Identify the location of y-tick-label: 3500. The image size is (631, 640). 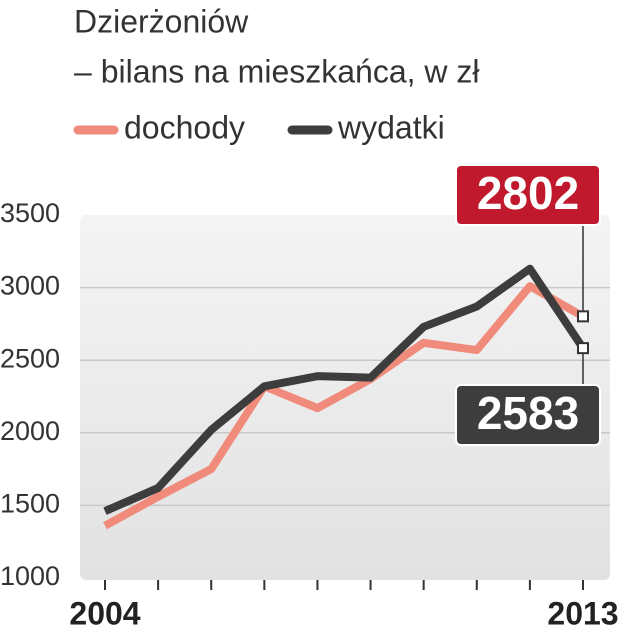
(30, 213).